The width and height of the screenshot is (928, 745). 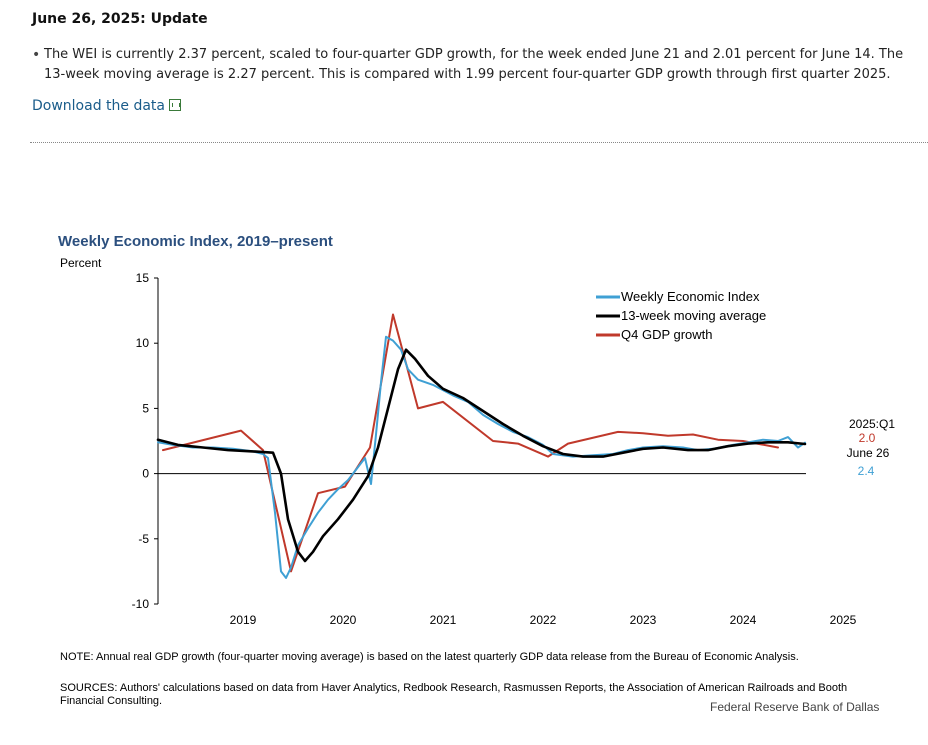 I want to click on y-tick-label: 0, so click(x=145, y=474).